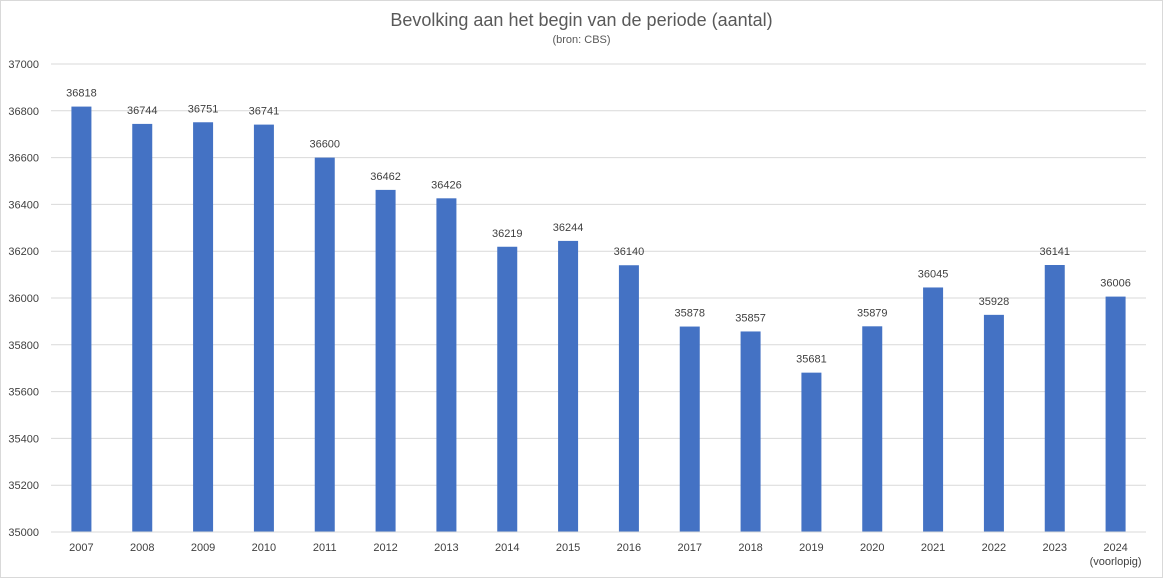  Describe the element at coordinates (264, 548) in the screenshot. I see `x-tick-label: 2010` at that location.